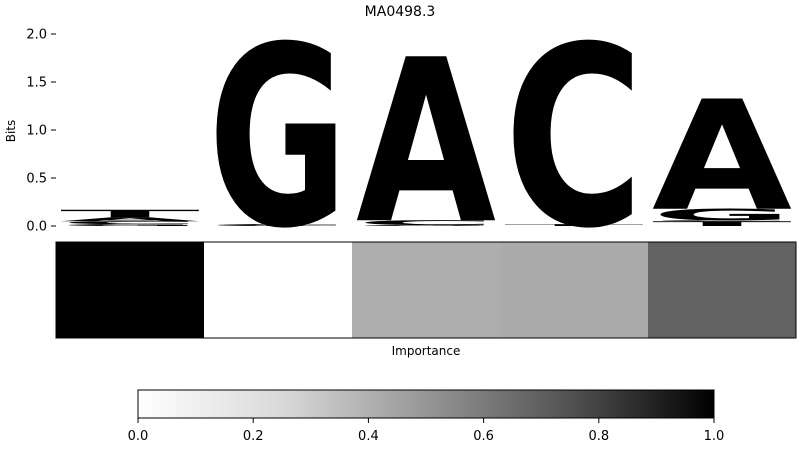  Describe the element at coordinates (426, 404) in the screenshot. I see `colorbar` at that location.